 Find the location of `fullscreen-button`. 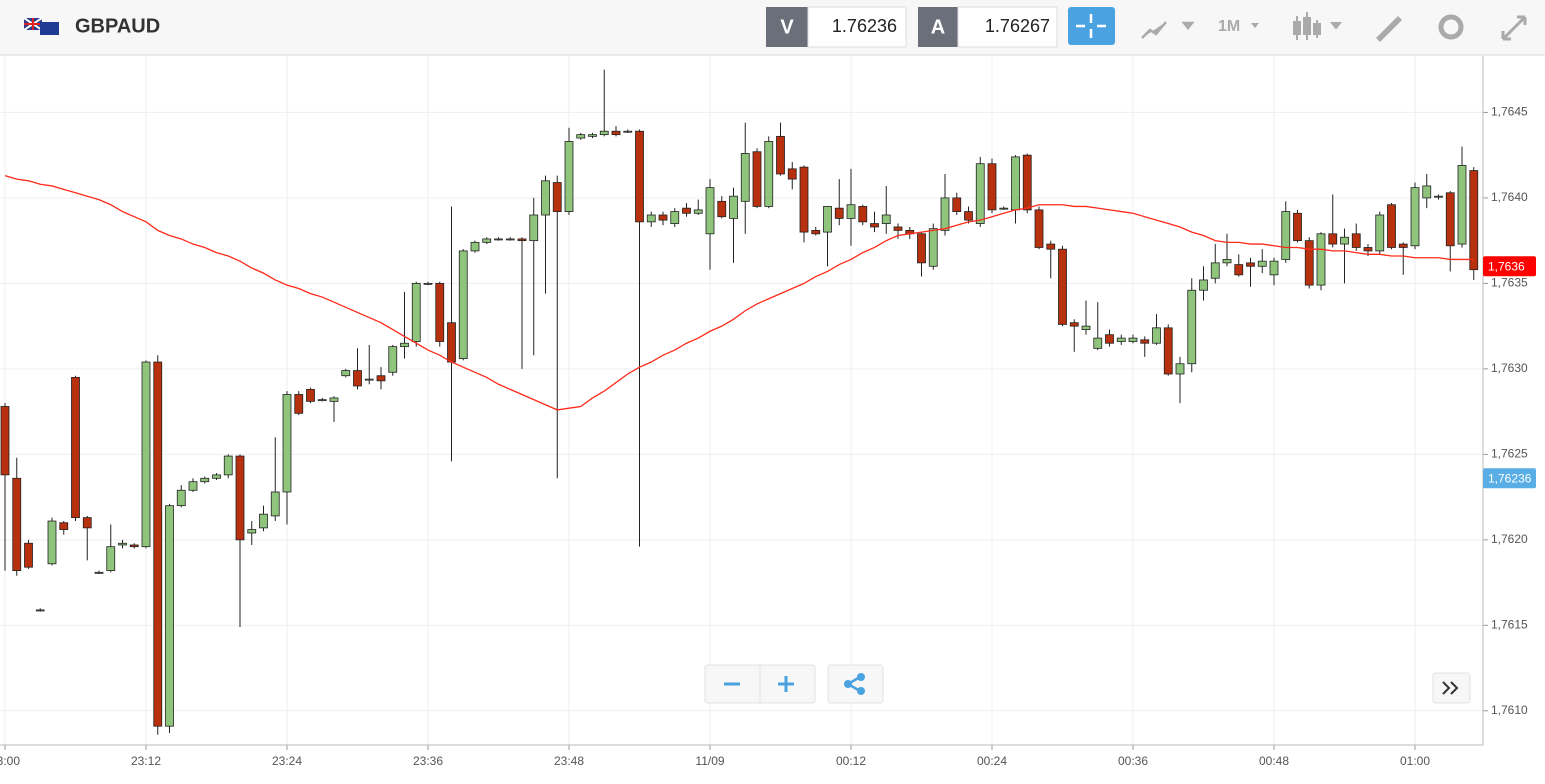

fullscreen-button is located at coordinates (1514, 28).